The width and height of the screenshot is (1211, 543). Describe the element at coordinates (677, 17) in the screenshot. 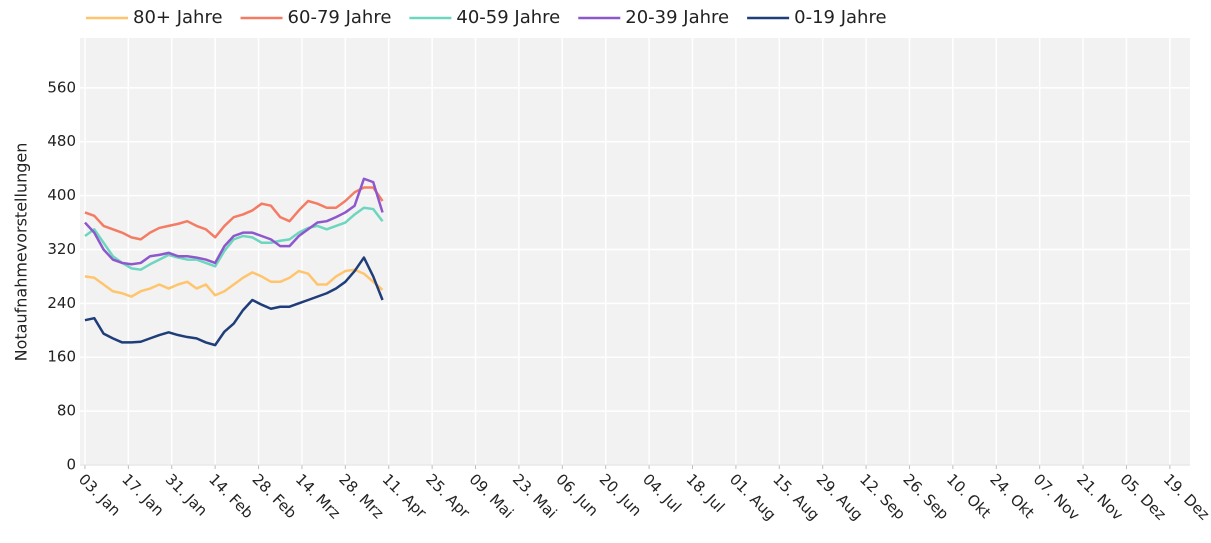

I see `legend-label: 20-39 Jahre` at that location.